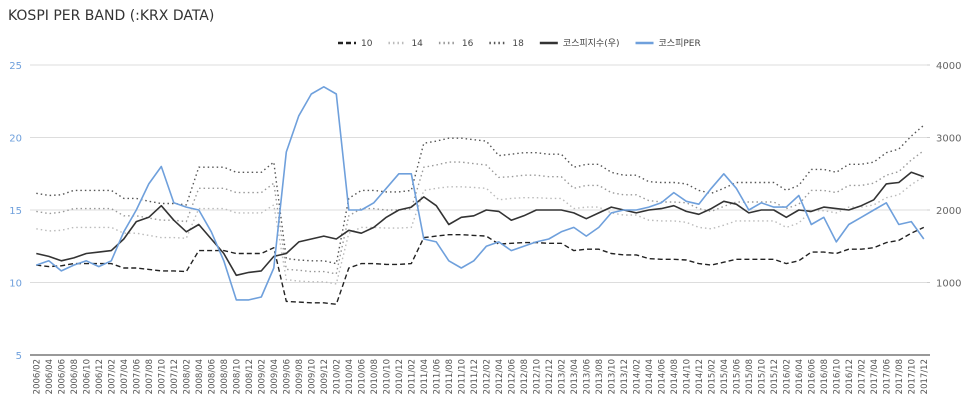 The image size is (966, 406). What do you see at coordinates (19, 356) in the screenshot?
I see `y-tick-label: 5` at bounding box center [19, 356].